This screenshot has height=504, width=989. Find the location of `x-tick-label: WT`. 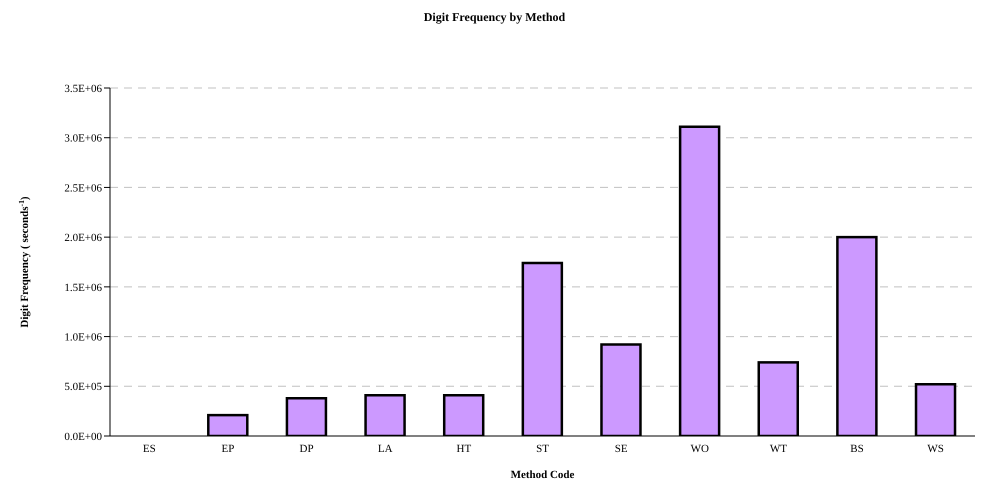

x-tick-label: WT is located at coordinates (779, 448).